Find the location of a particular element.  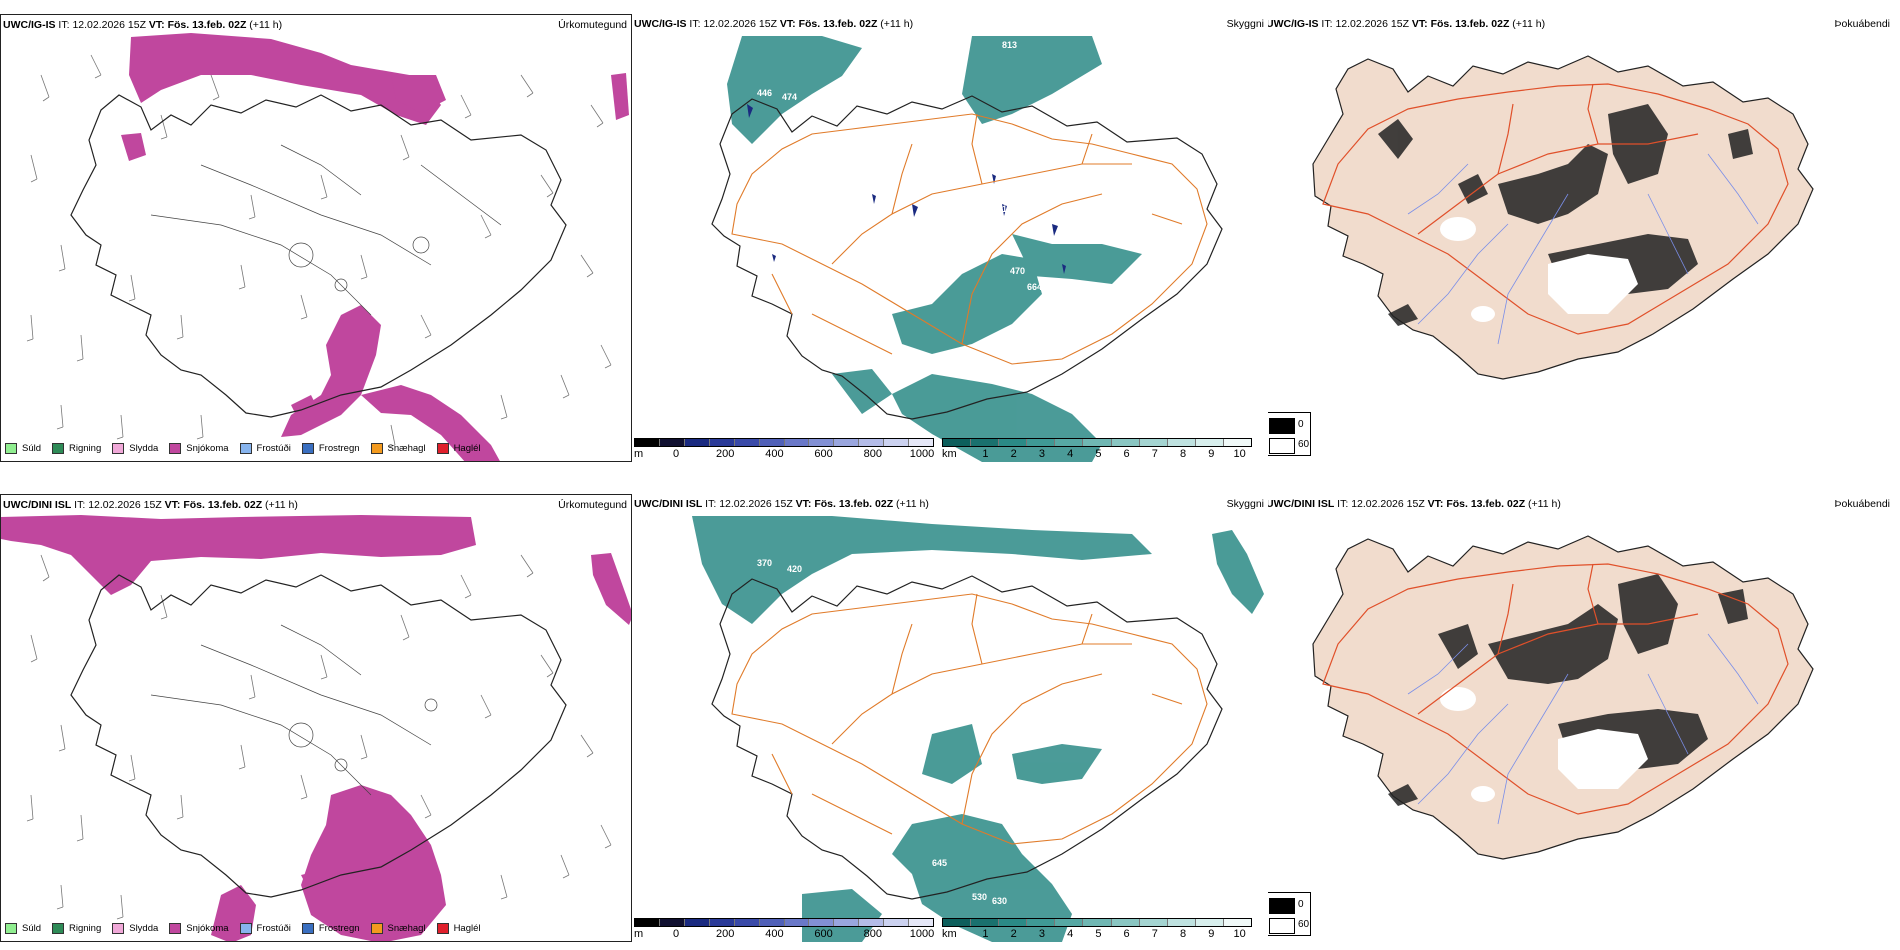

height-scale-bar is located at coordinates (784, 922).